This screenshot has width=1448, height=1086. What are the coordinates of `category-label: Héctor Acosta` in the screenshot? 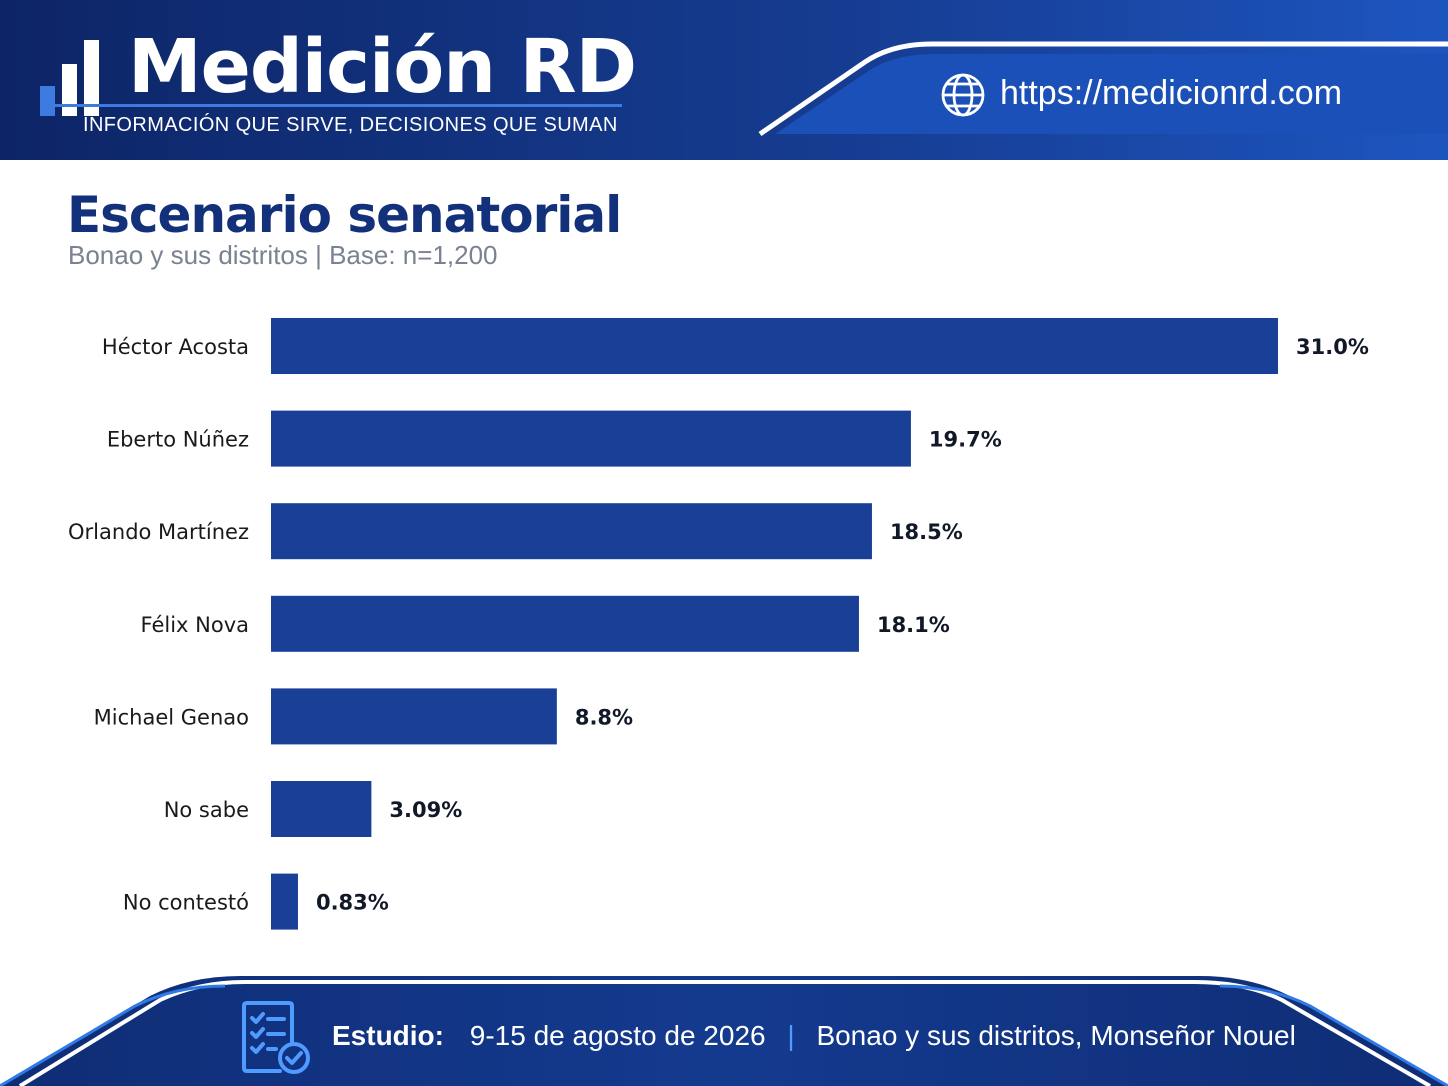 It's located at (175, 347).